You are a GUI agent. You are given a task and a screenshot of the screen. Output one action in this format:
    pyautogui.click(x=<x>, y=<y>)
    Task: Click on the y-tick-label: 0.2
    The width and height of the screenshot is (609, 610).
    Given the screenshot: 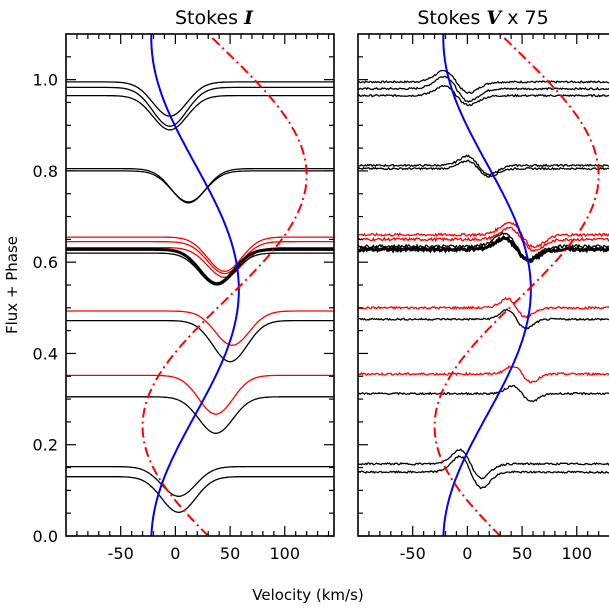 What is the action you would take?
    pyautogui.click(x=45, y=445)
    